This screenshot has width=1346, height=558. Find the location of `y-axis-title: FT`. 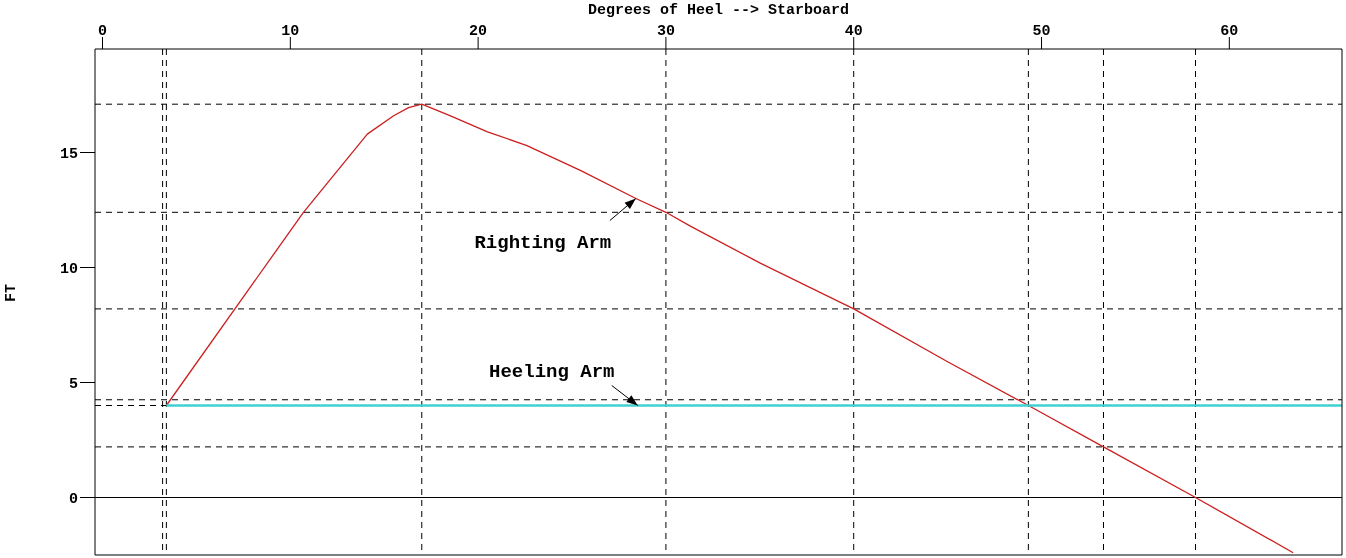

y-axis-title: FT is located at coordinates (12, 292).